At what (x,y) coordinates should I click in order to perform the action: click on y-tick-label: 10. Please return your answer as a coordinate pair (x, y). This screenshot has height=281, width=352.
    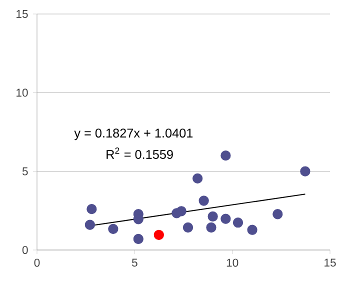
    Looking at the image, I should click on (22, 92).